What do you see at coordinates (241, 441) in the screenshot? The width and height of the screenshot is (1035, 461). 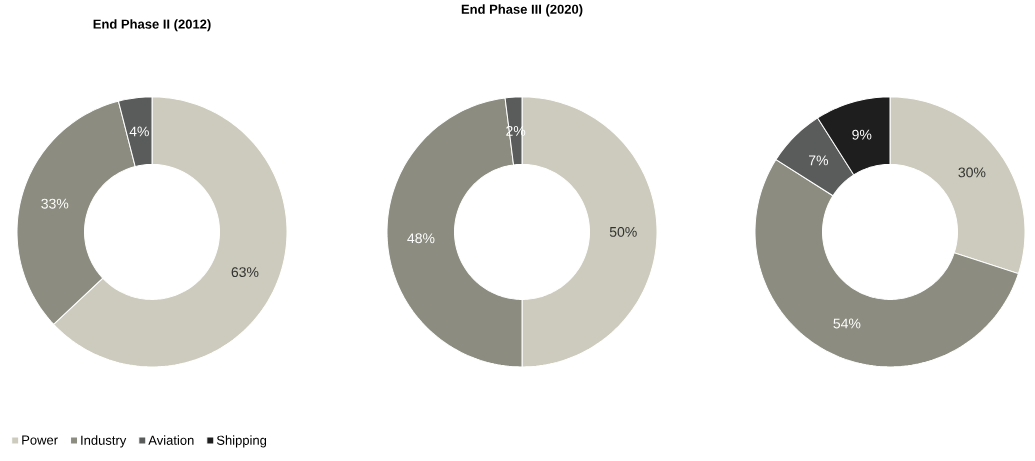 I see `legend-label: Shipping` at bounding box center [241, 441].